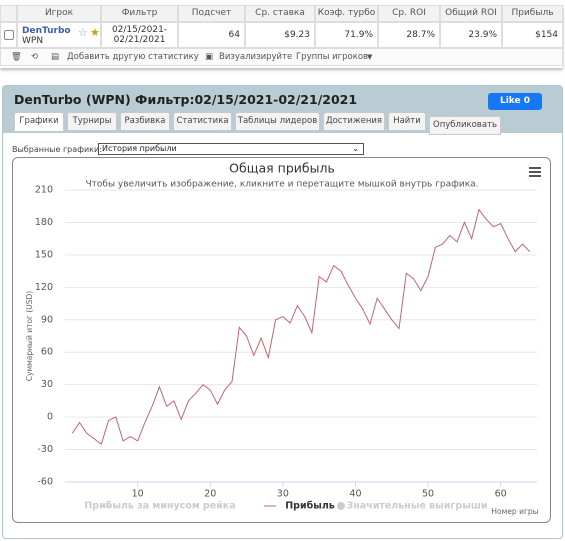  Describe the element at coordinates (35, 57) in the screenshot. I see `link-icon: ⟲` at that location.